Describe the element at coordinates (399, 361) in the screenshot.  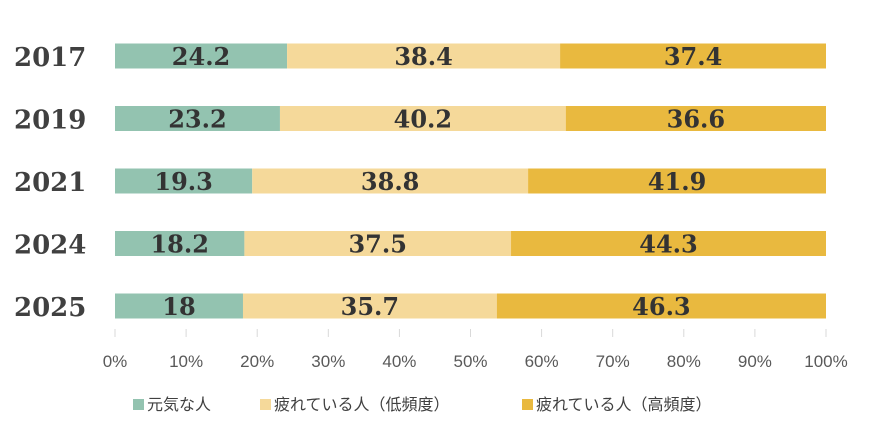
I see `x-tick-label: 40%` at that location.